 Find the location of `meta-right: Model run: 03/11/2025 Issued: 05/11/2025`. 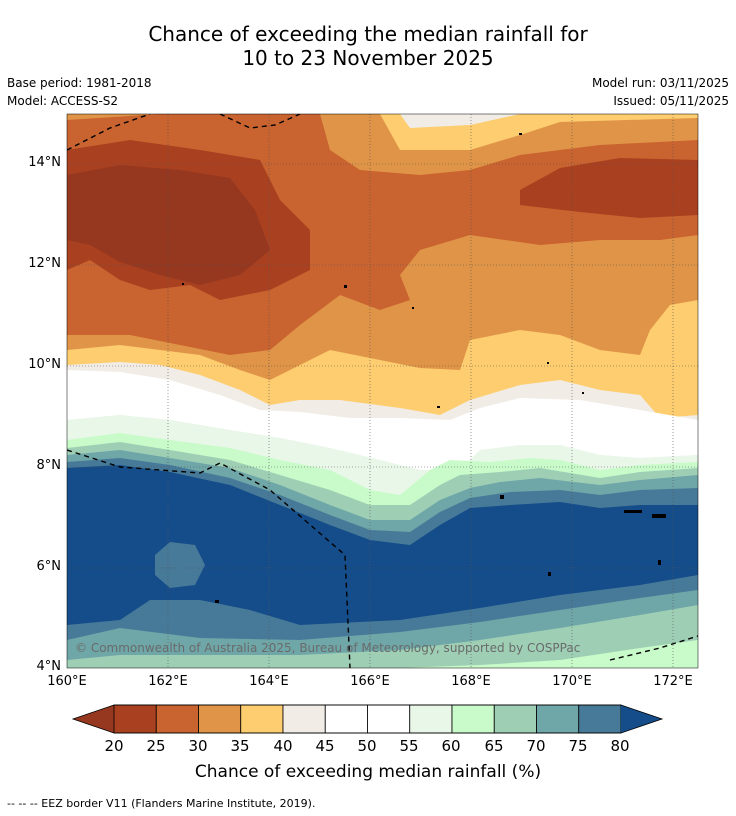

meta-right: Model run: 03/11/2025 Issued: 05/11/2025 is located at coordinates (660, 92).